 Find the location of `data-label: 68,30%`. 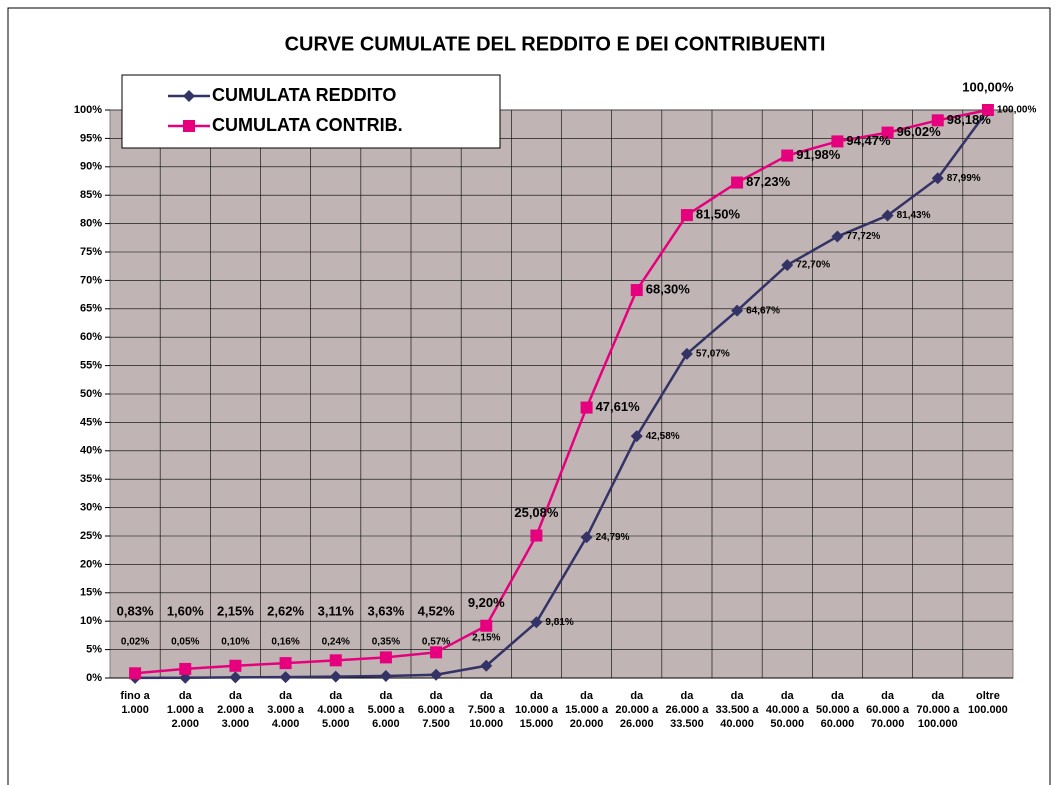

data-label: 68,30% is located at coordinates (668, 288).